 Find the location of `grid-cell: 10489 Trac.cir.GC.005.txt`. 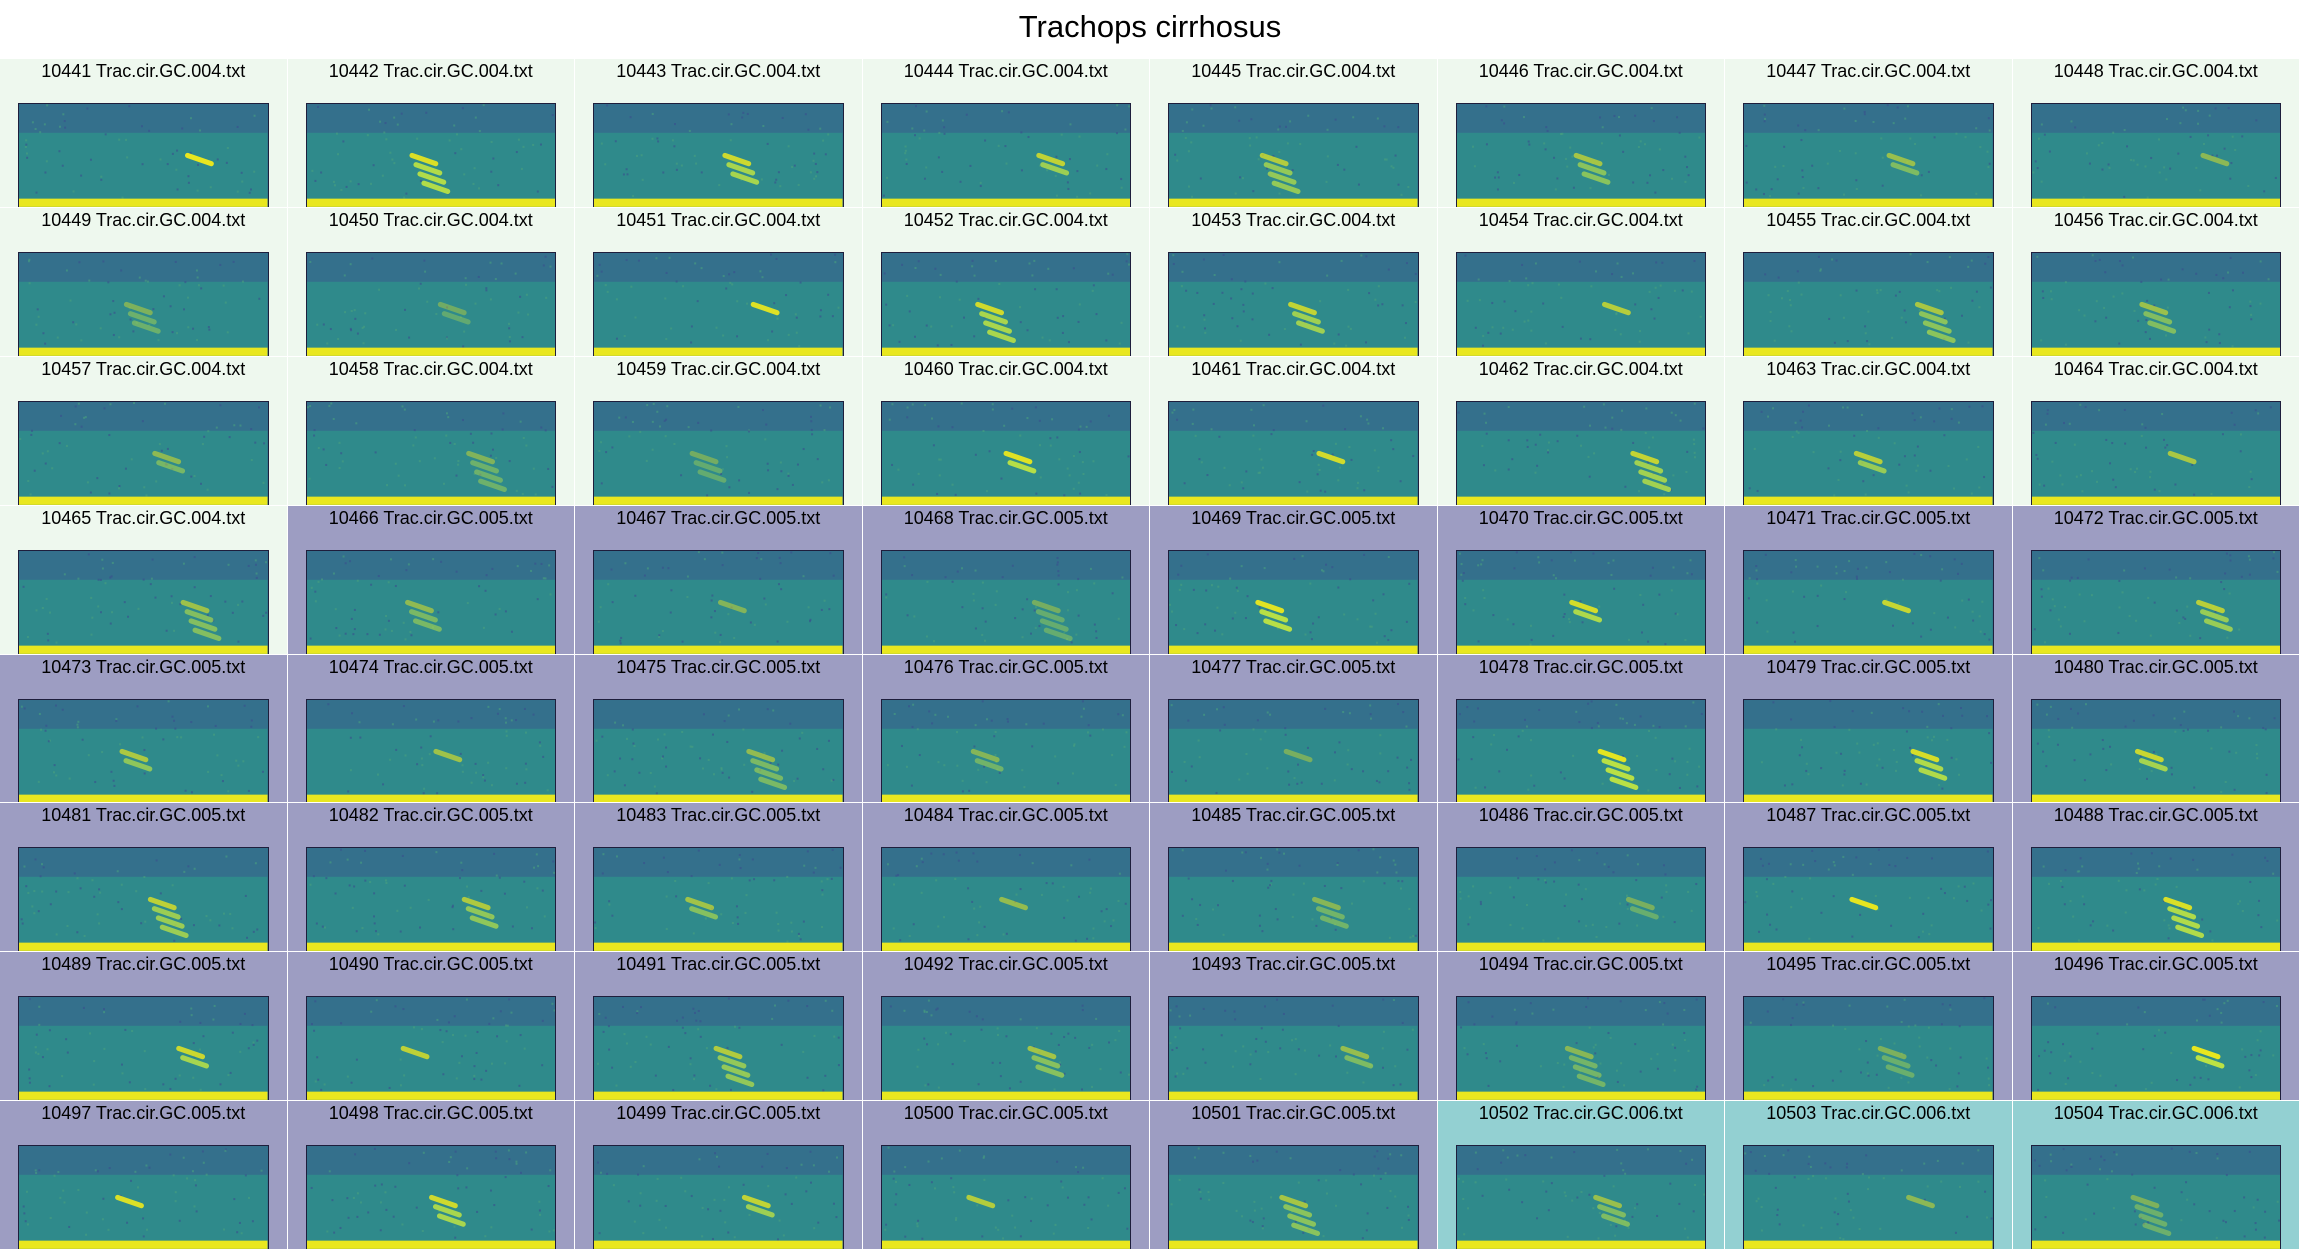

grid-cell: 10489 Trac.cir.GC.005.txt is located at coordinates (144, 1027).